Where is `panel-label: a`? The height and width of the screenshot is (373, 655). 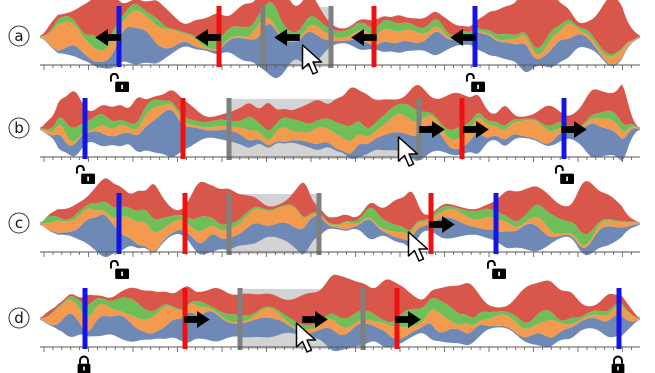
panel-label: a is located at coordinates (18, 36).